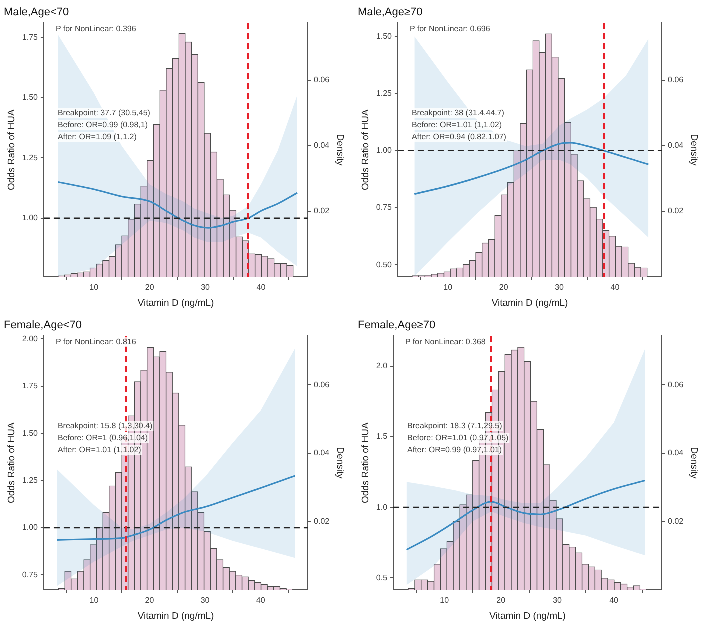 This screenshot has width=708, height=626. Describe the element at coordinates (30, 339) in the screenshot. I see `y-tick-label: 2.00` at that location.